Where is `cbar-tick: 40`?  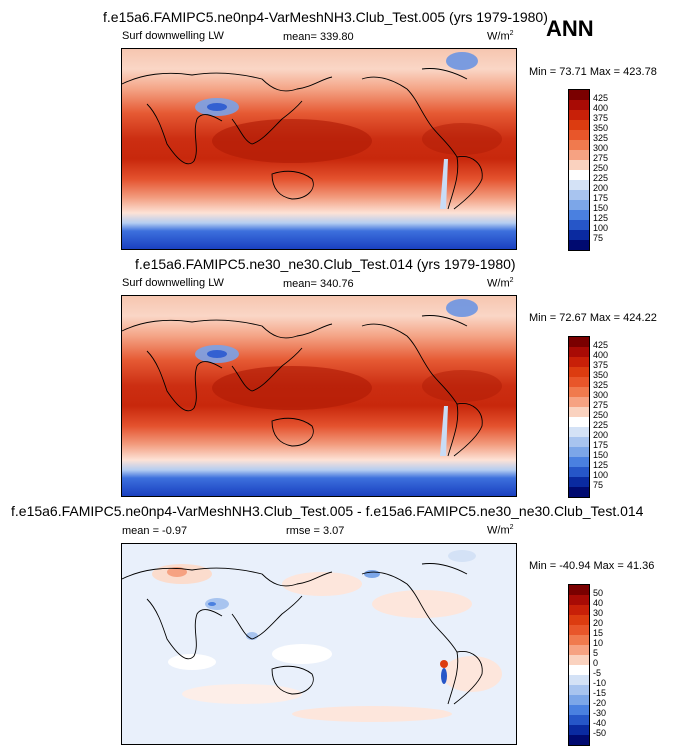 cbar-tick: 40 is located at coordinates (598, 603).